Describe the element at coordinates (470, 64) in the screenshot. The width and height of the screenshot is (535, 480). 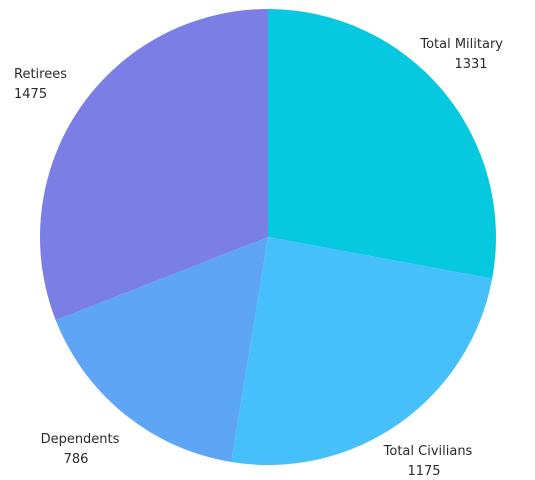
I see `slice-value-total-military: 1331` at that location.